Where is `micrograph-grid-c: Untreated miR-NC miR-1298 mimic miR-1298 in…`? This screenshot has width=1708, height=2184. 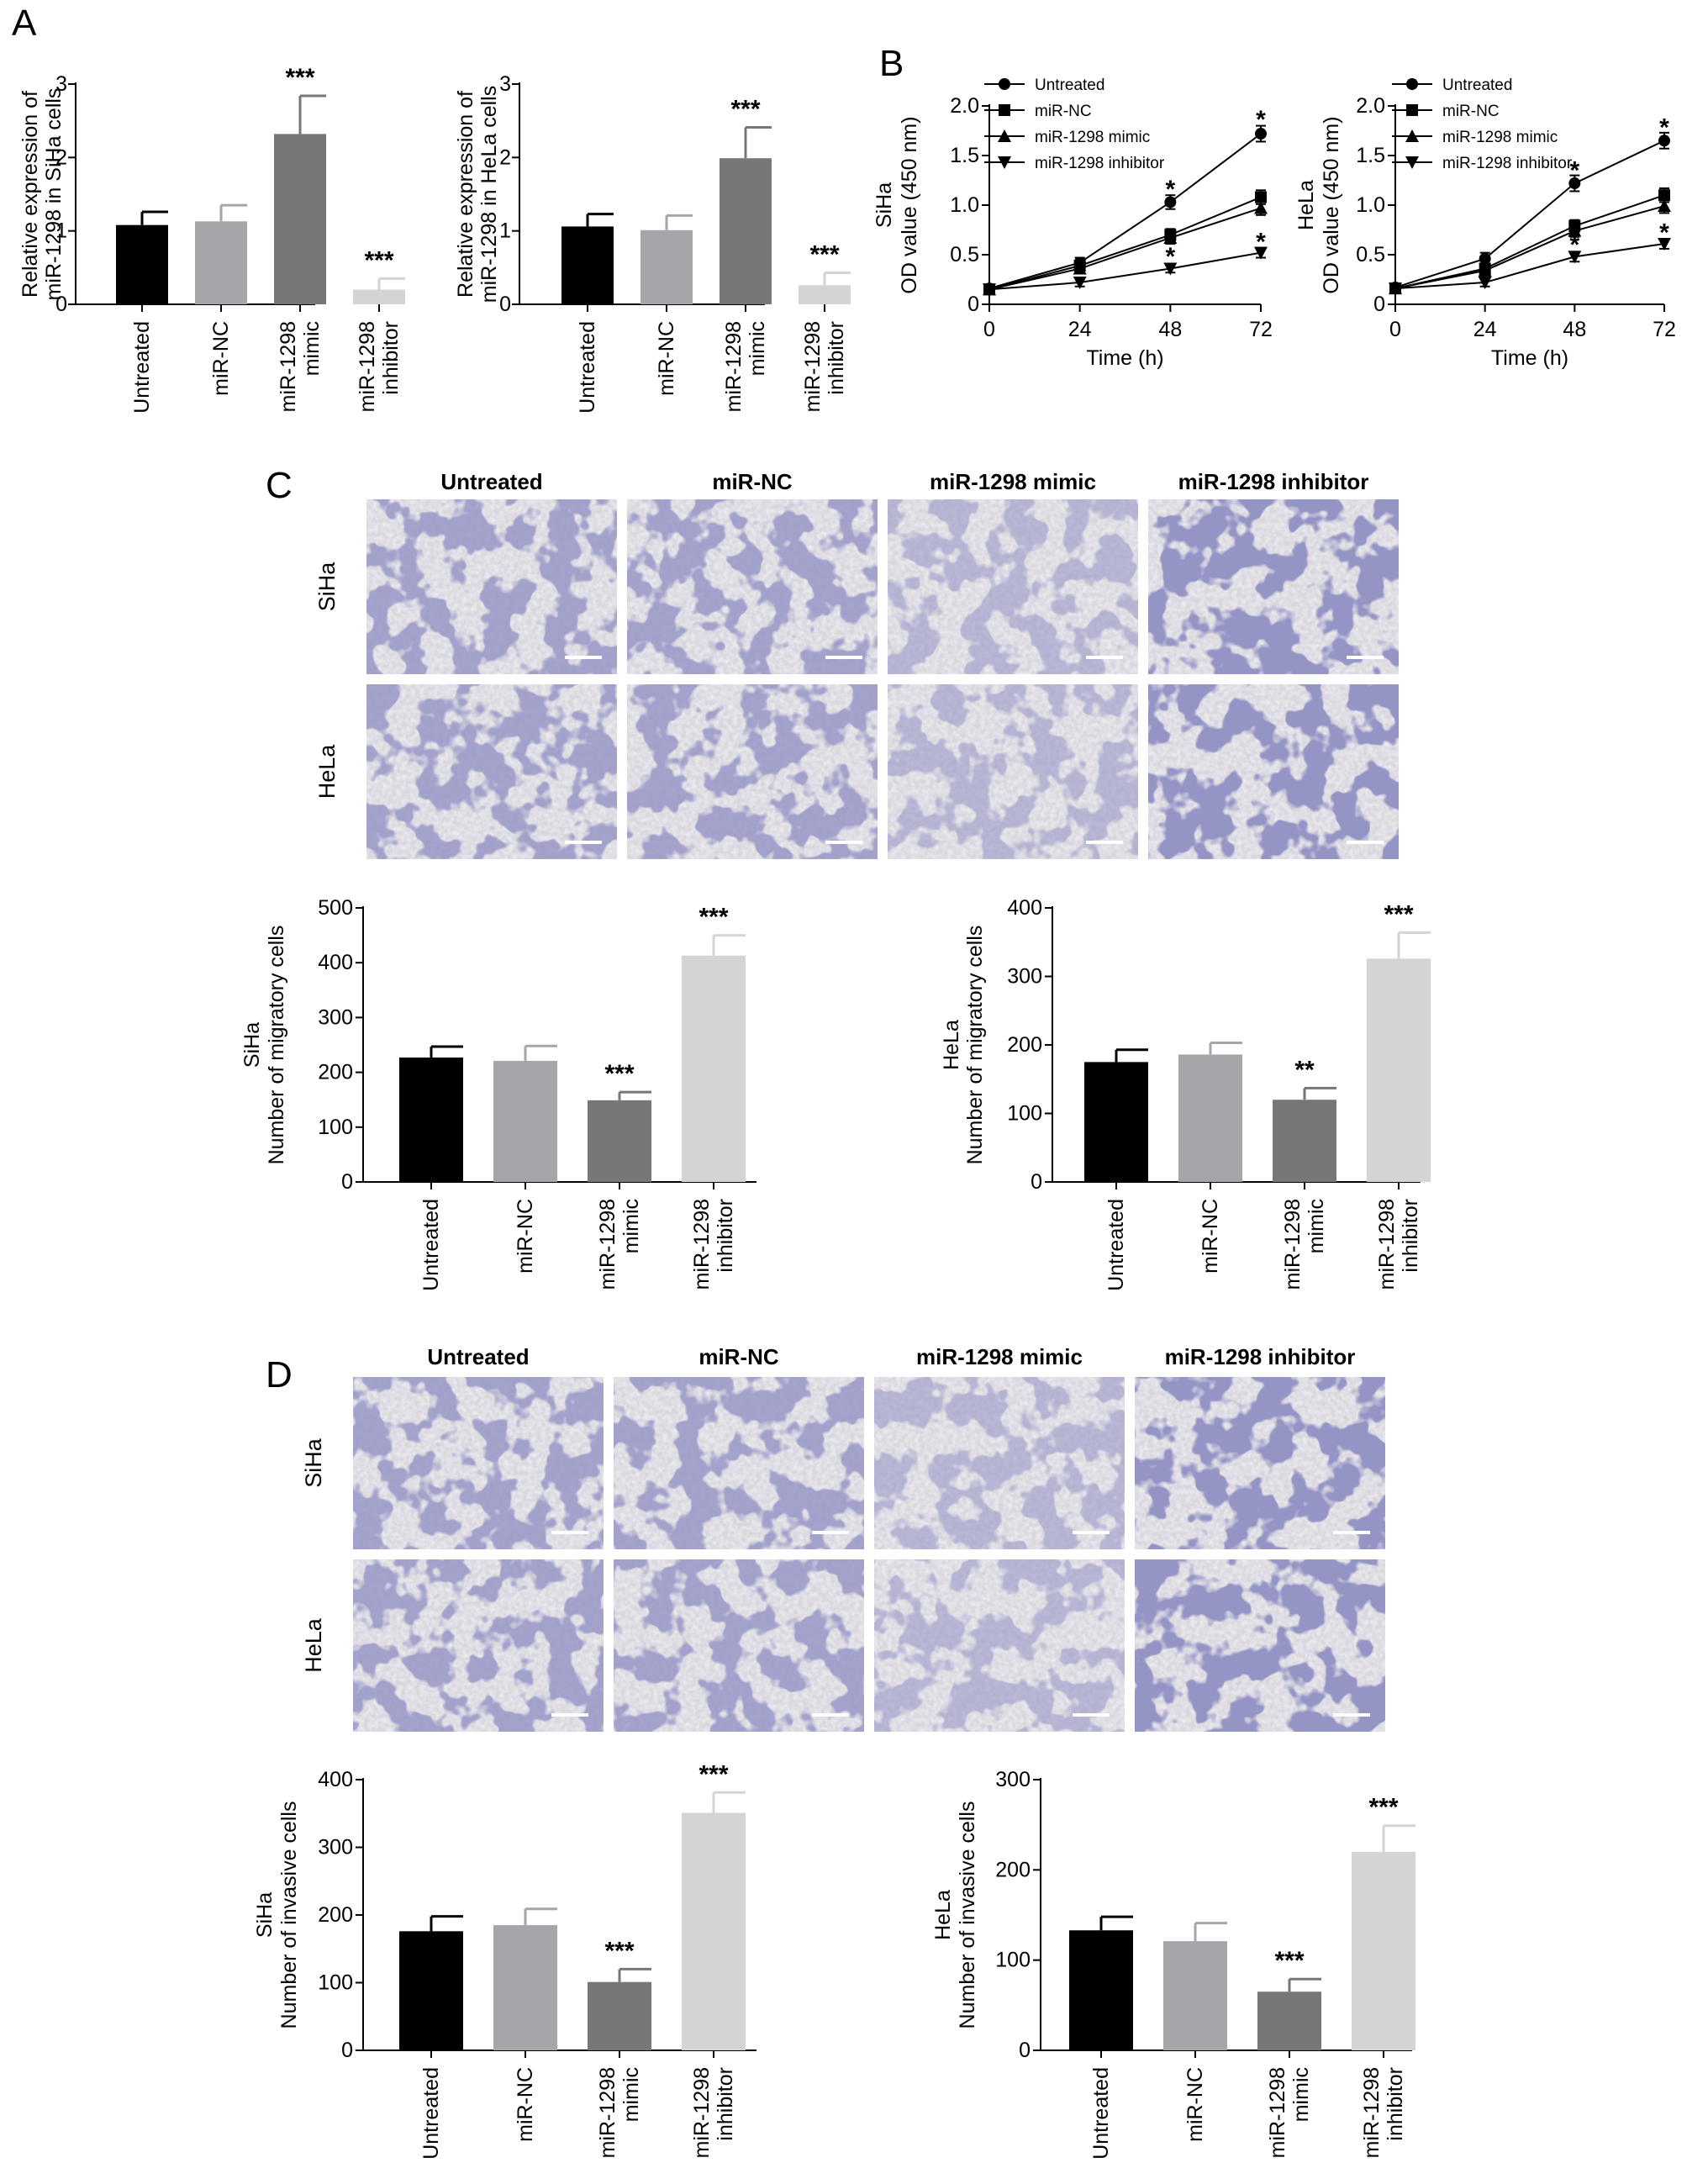 micrograph-grid-c: Untreated miR-NC miR-1298 mimic miR-1298 in… is located at coordinates (856, 664).